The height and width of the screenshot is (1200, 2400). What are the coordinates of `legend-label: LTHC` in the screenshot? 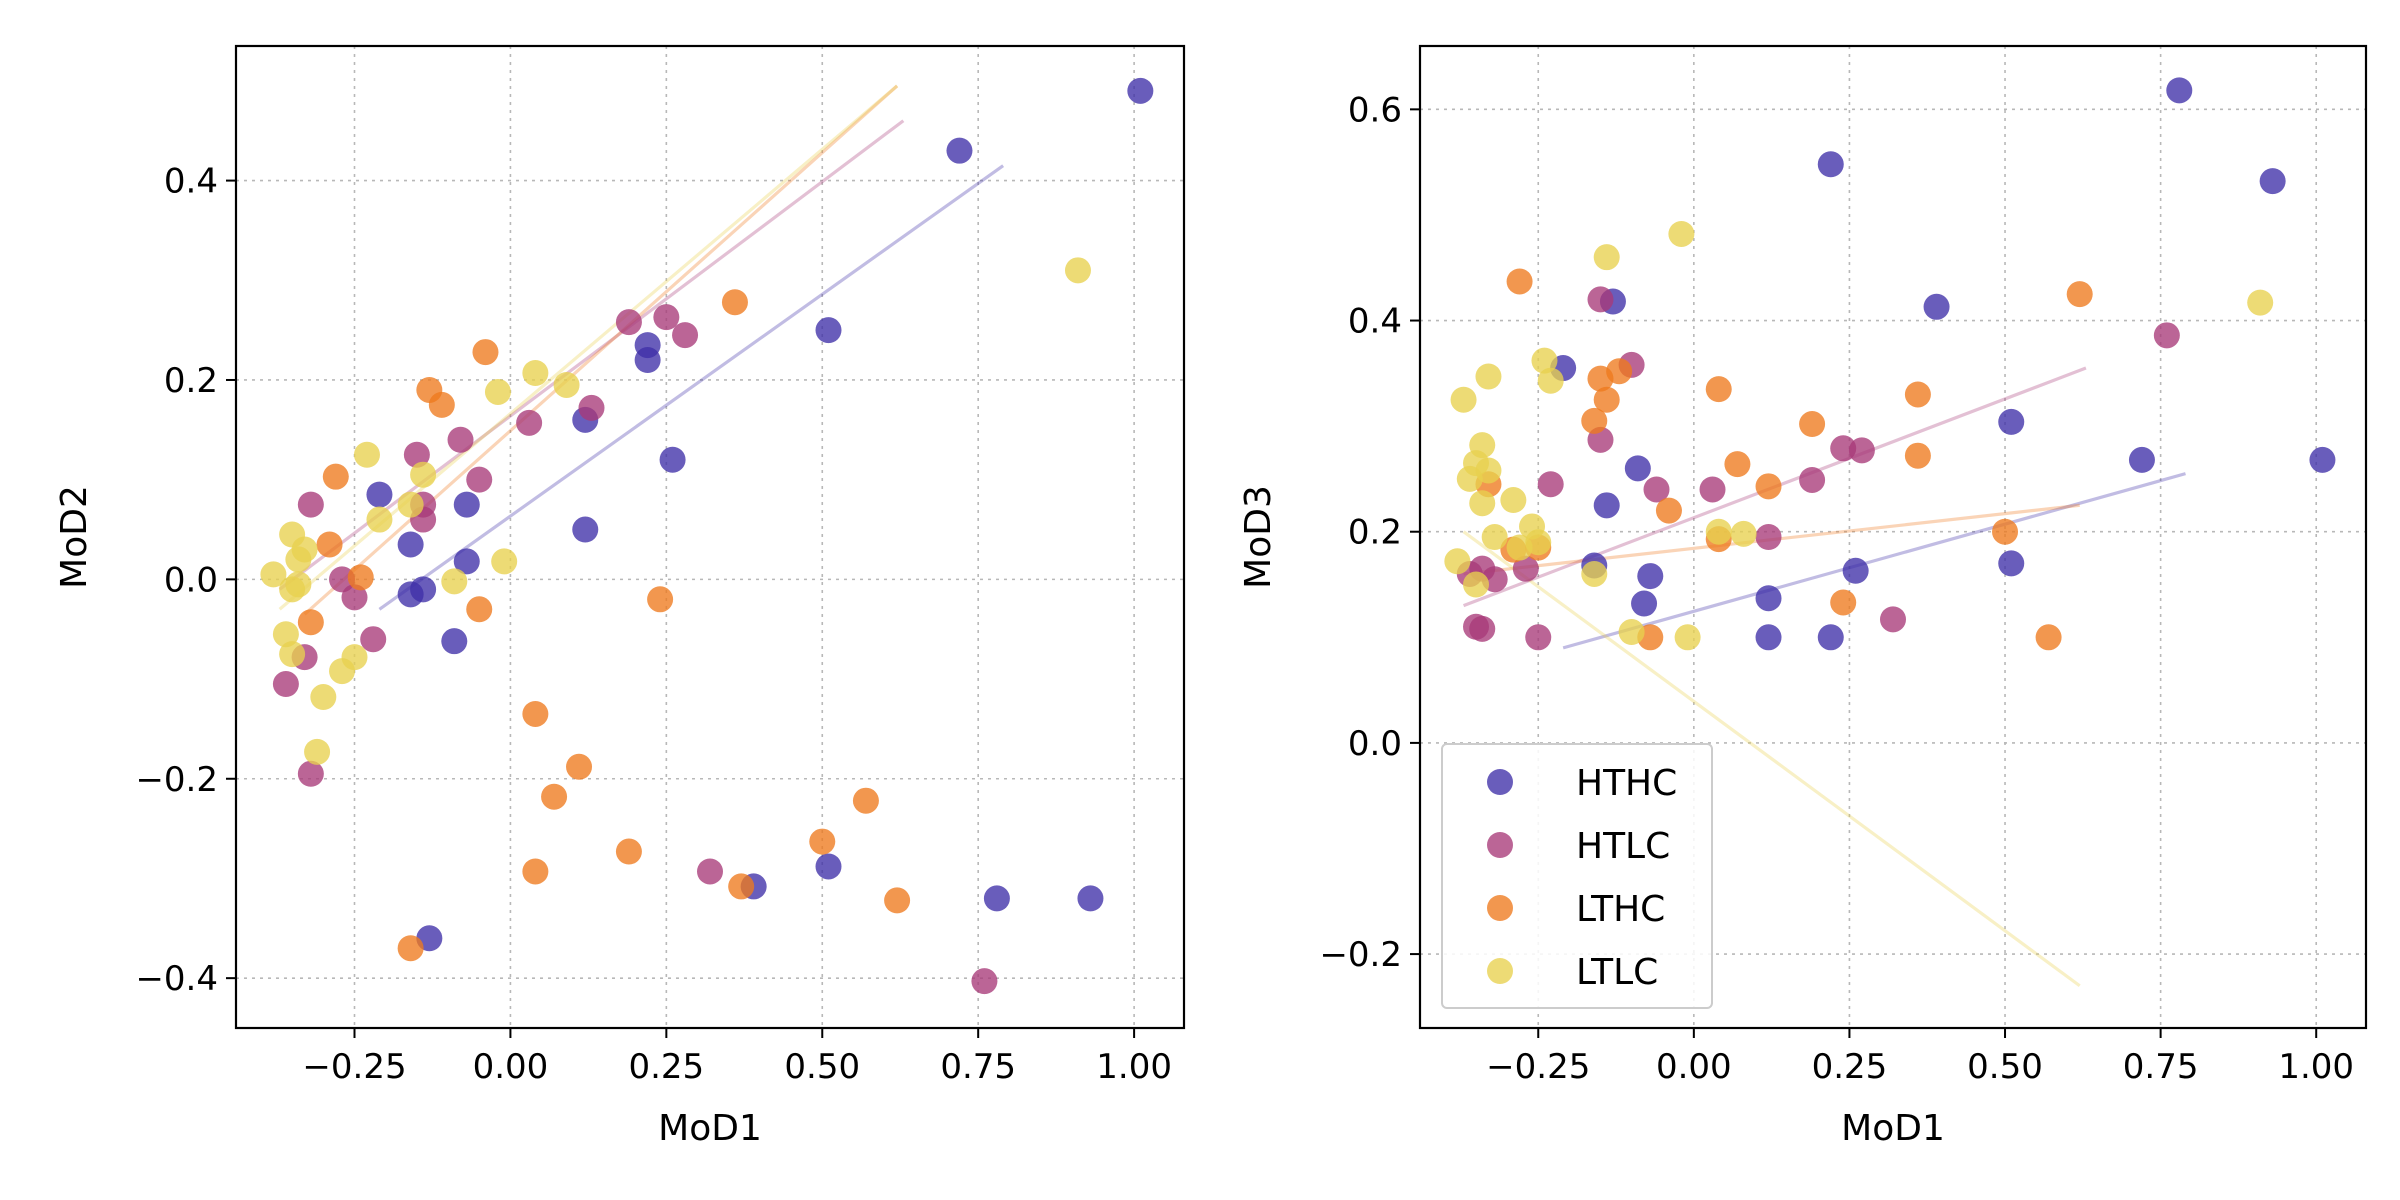 It's located at (1620, 909).